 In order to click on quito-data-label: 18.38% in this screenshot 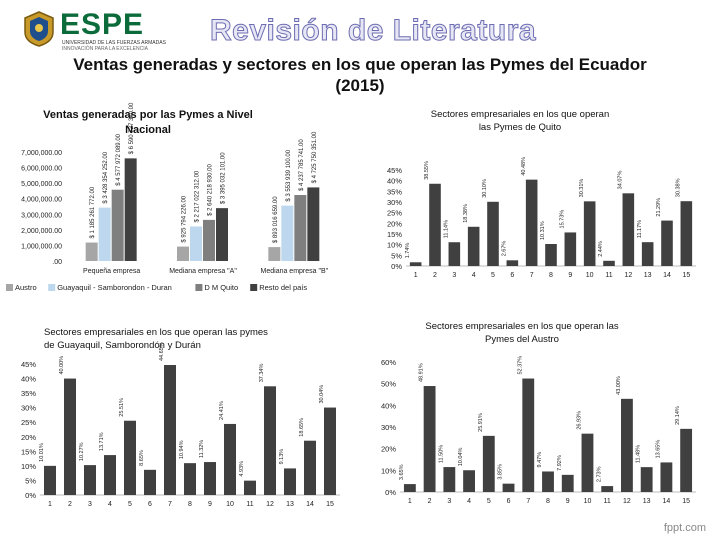, I will do `click(466, 213)`.